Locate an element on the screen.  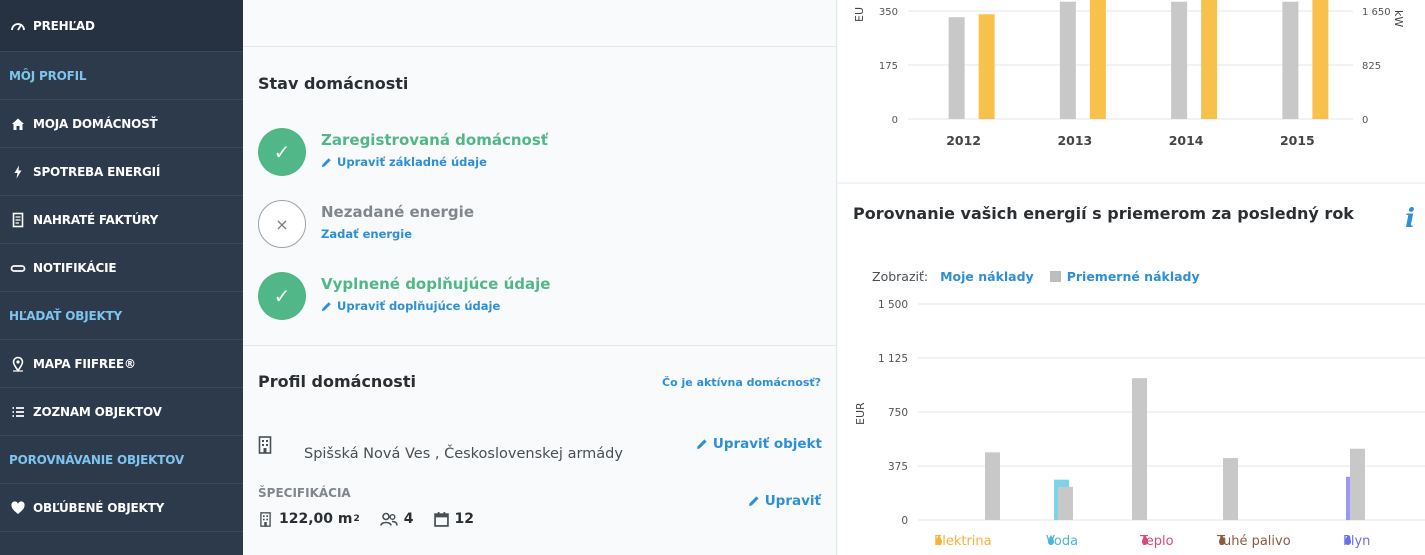
sidebar-item-2: MOJA DOMÁCNOSŤ is located at coordinates (121, 124).